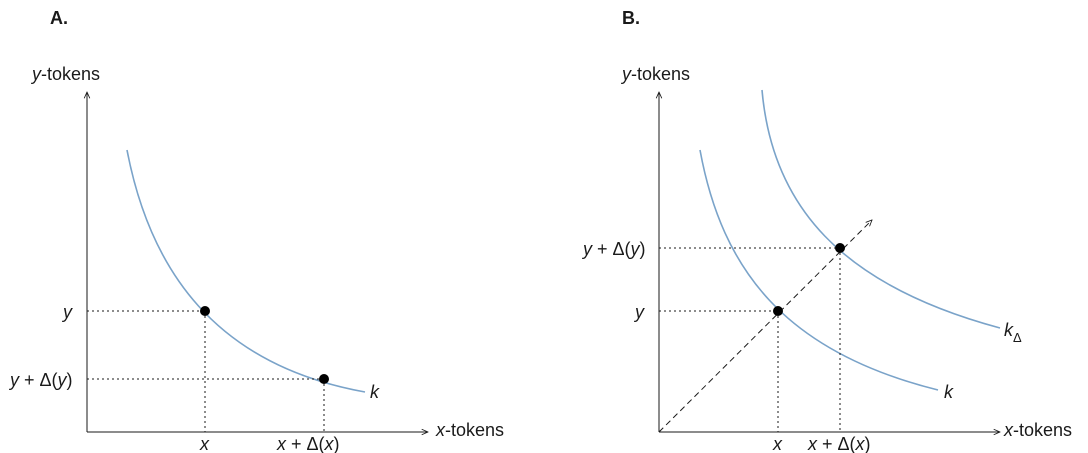 This screenshot has width=1088, height=453. What do you see at coordinates (1037, 430) in the screenshot?
I see `panel-b-x-axis-label: x-tokens` at bounding box center [1037, 430].